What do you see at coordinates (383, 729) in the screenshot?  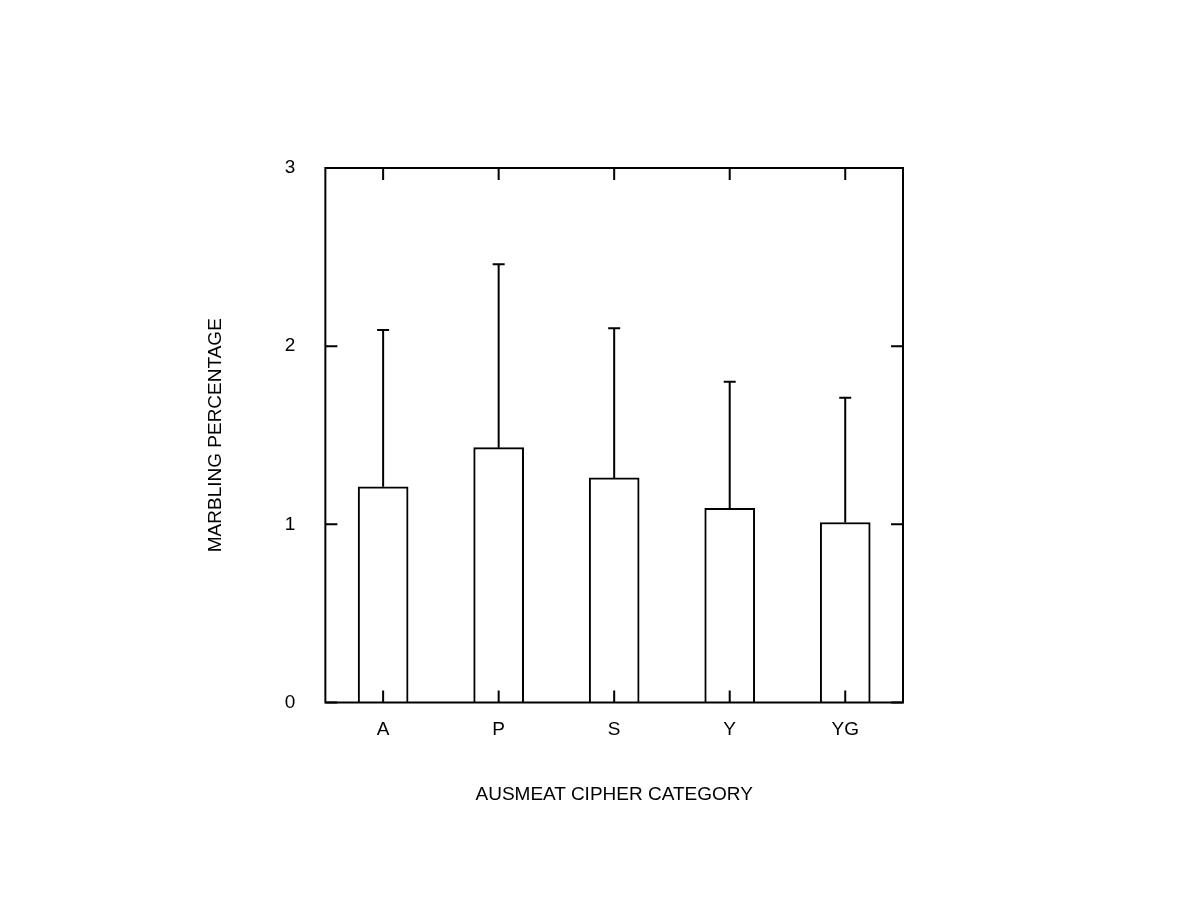 I see `x-tick-label: A` at bounding box center [383, 729].